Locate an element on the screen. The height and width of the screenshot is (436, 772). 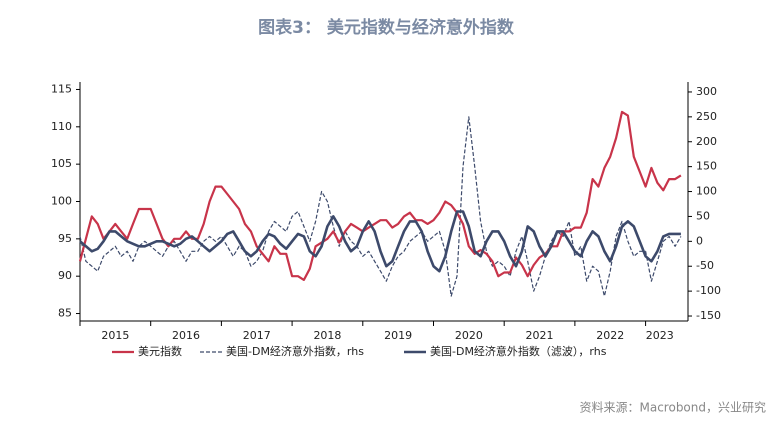
y2-tick-label: -50 is located at coordinates (705, 265).